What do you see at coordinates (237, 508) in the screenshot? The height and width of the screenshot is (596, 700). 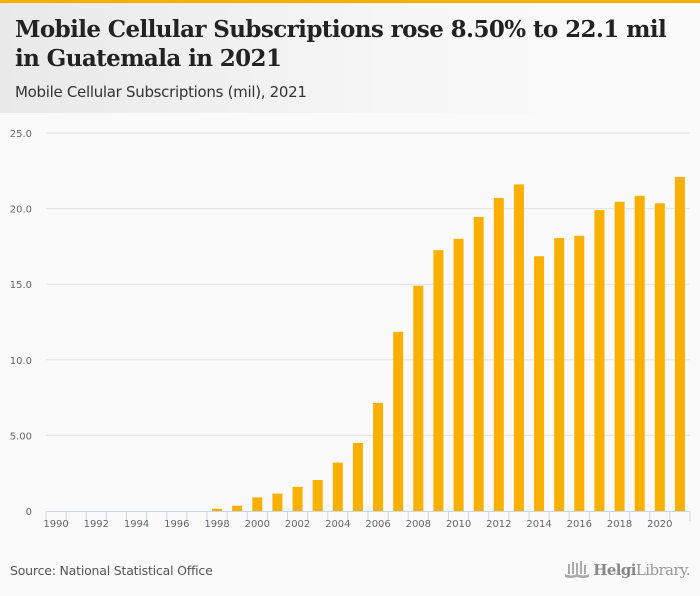 I see `bar-1999` at bounding box center [237, 508].